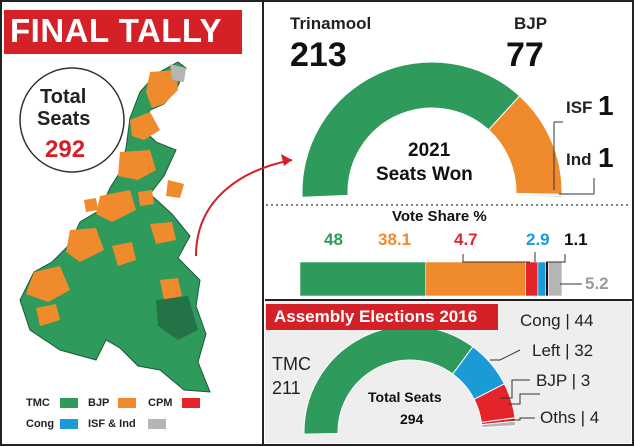  Describe the element at coordinates (541, 279) in the screenshot. I see `vote-share-bar-cong` at that location.